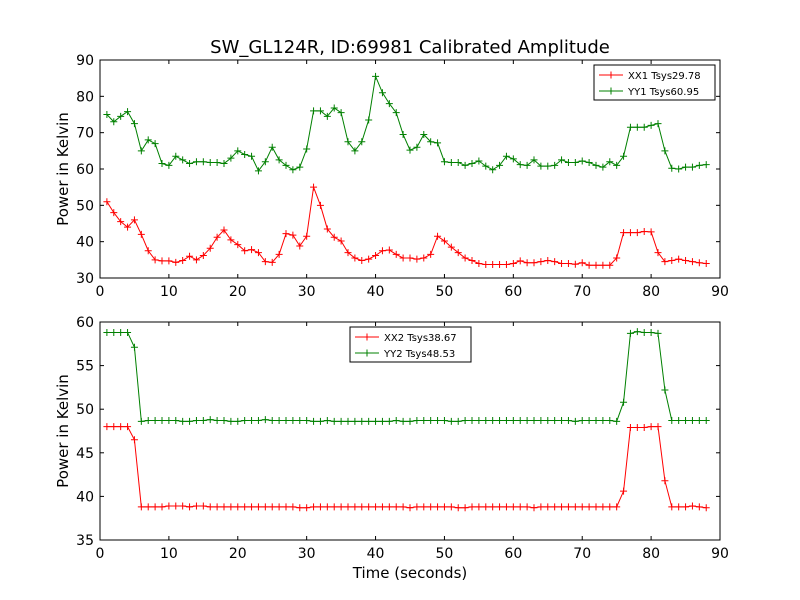 The image size is (800, 600). I want to click on x-tick-label: 80, so click(651, 292).